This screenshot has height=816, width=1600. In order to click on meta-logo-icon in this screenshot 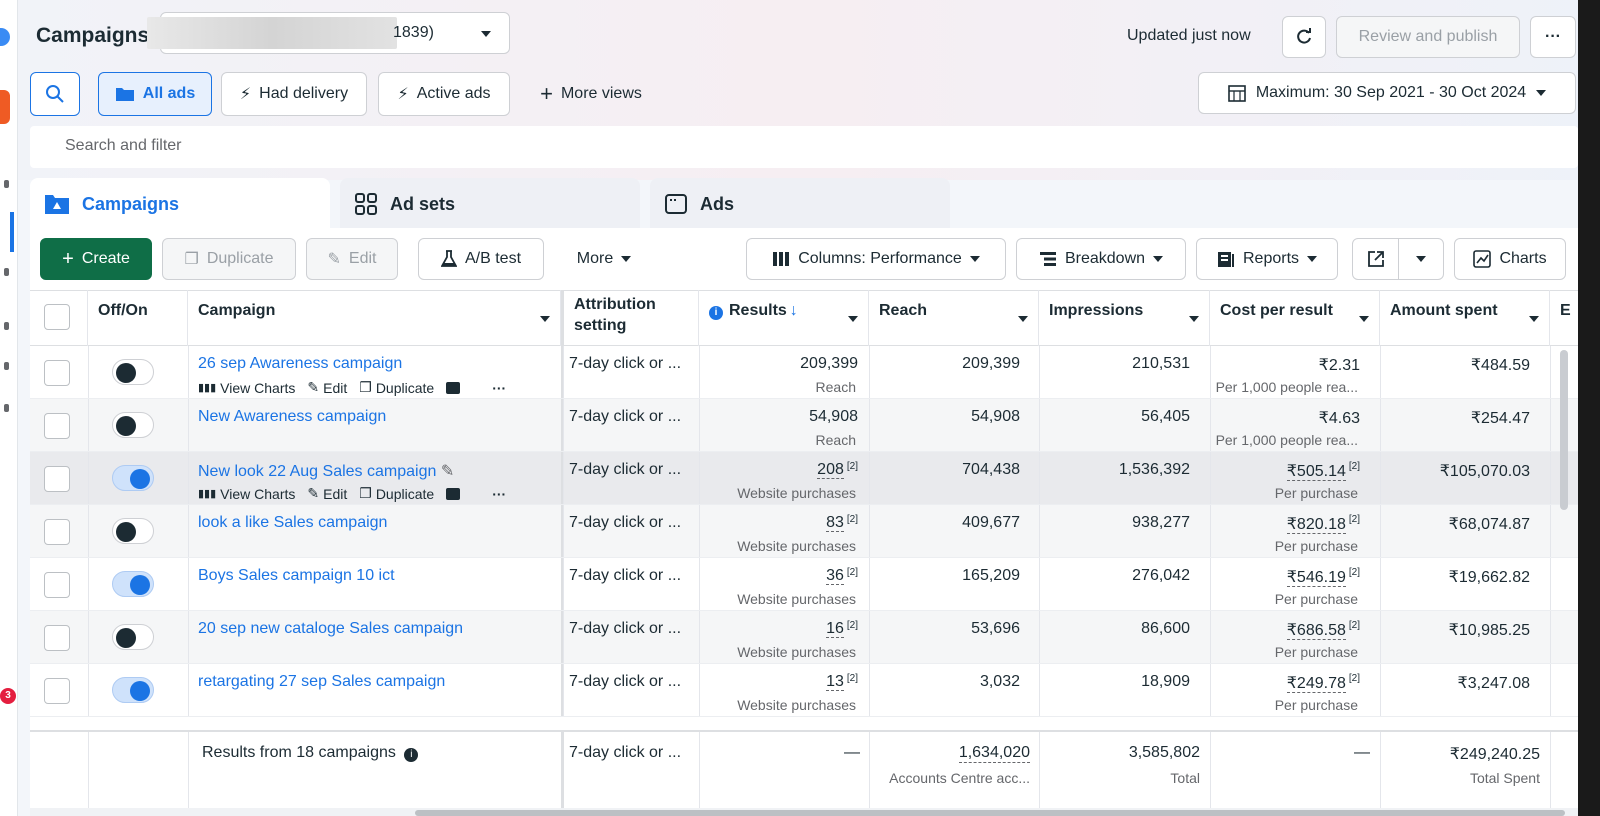, I will do `click(5, 37)`.